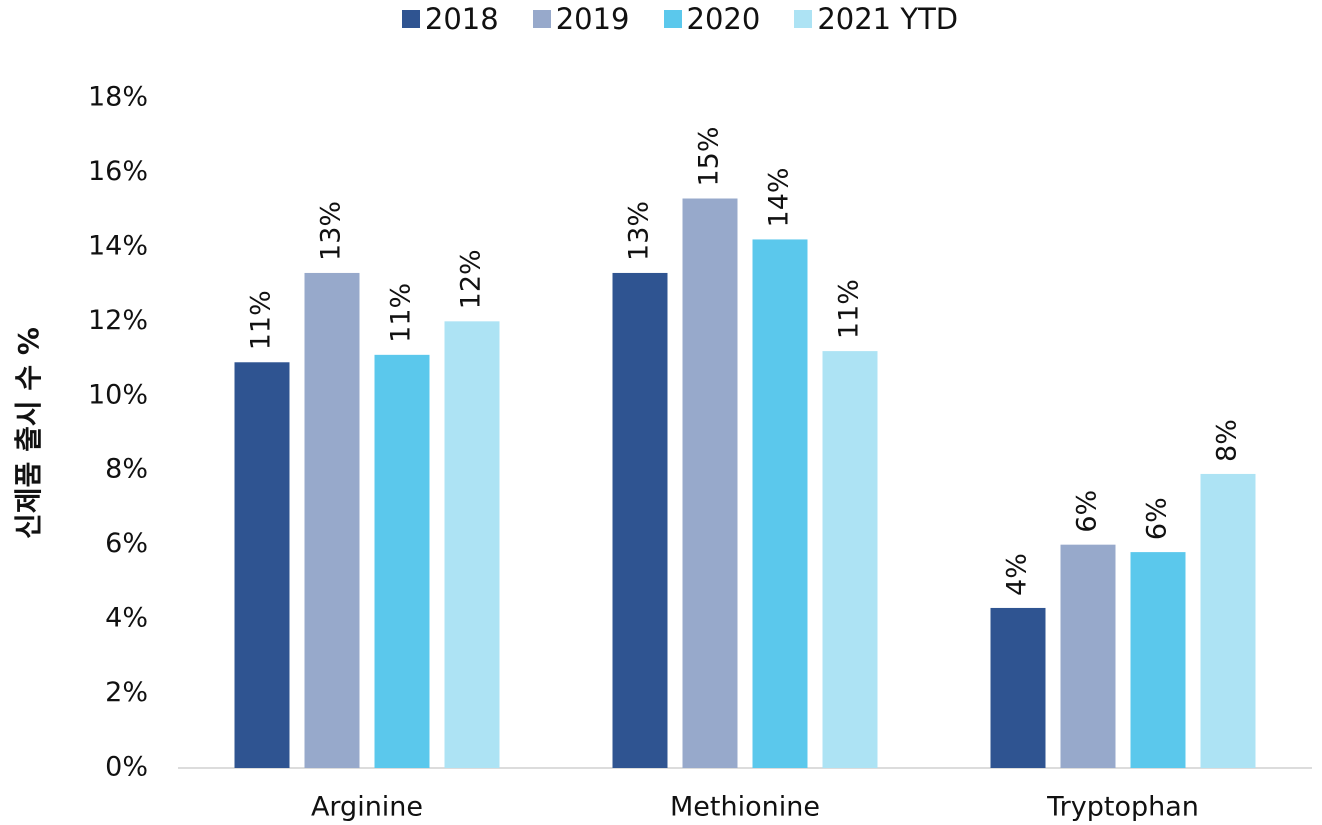 The width and height of the screenshot is (1322, 825). I want to click on value-label: 12%, so click(471, 279).